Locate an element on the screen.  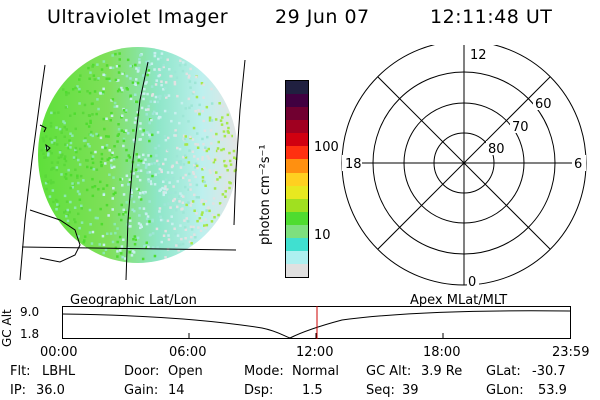
gain-value: 14 is located at coordinates (176, 390).